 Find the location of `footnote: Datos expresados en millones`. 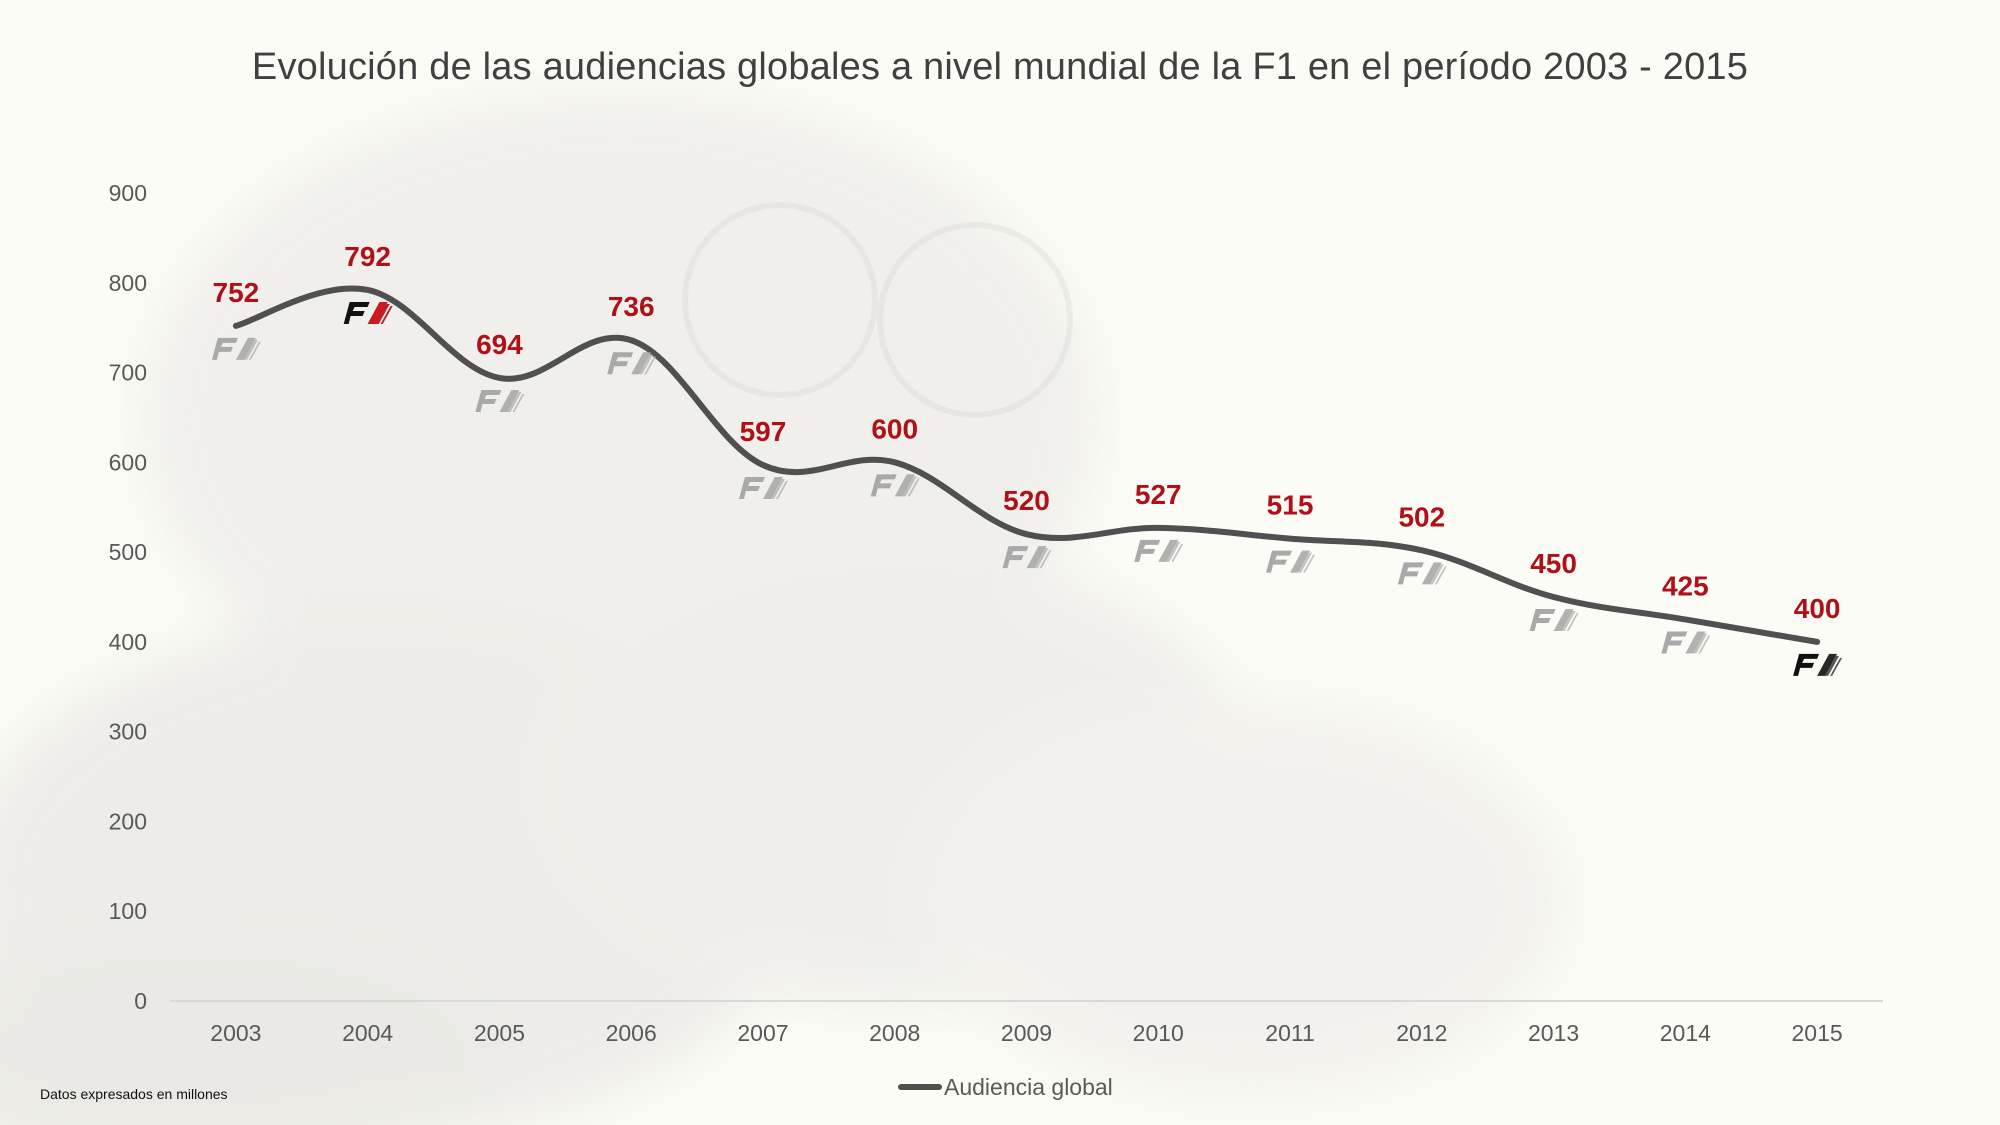

footnote: Datos expresados en millones is located at coordinates (134, 1094).